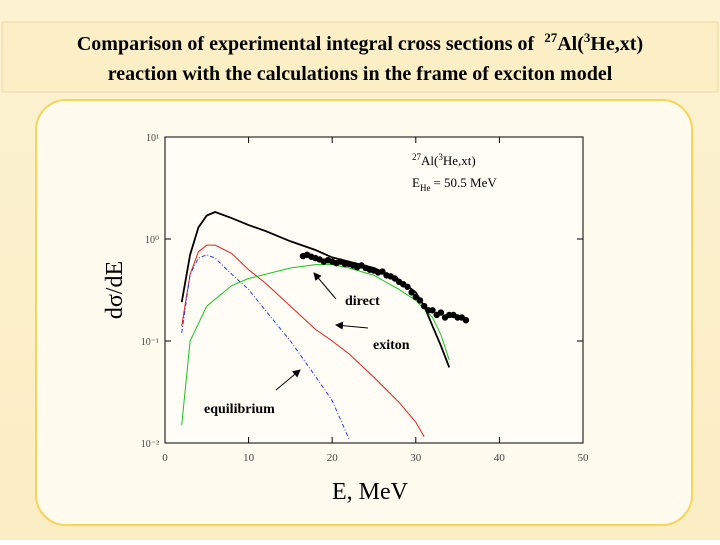 The height and width of the screenshot is (545, 720). Describe the element at coordinates (115, 290) in the screenshot. I see `y-axis-label: dσ/dE` at that location.